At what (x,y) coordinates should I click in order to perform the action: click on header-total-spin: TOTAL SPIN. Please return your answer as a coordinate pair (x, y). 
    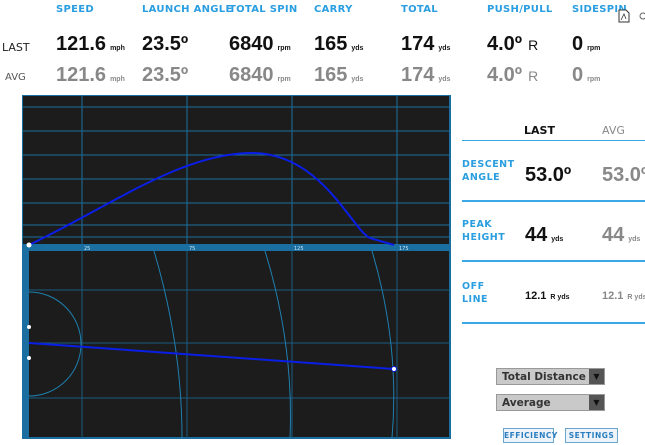
    Looking at the image, I should click on (263, 9).